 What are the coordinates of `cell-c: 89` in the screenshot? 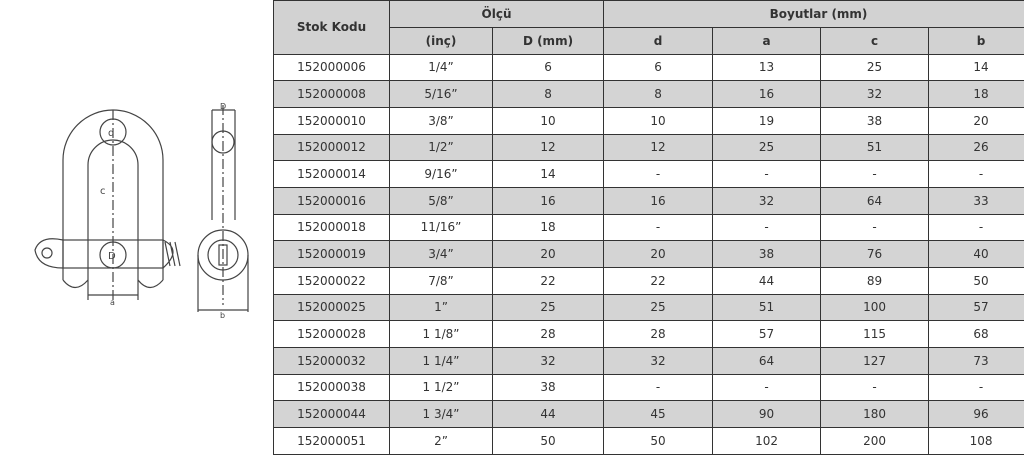 It's located at (875, 280).